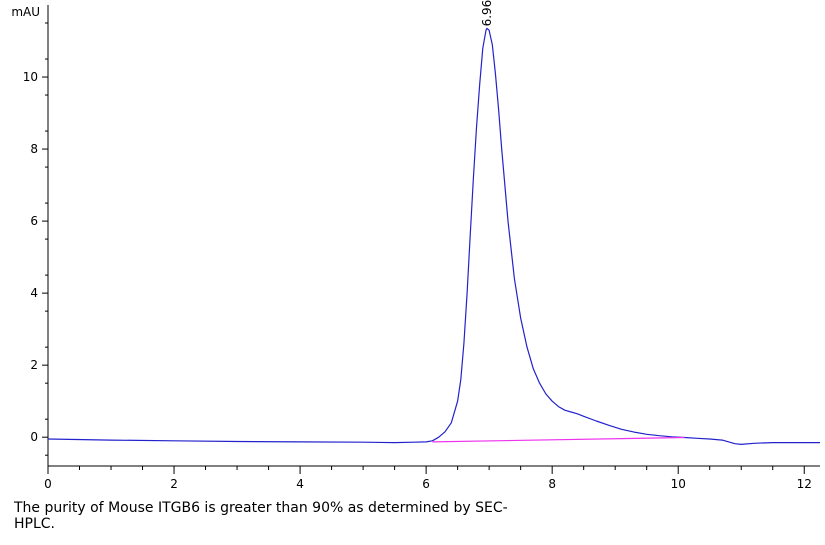  Describe the element at coordinates (34, 437) in the screenshot. I see `y-tick-label: 0` at that location.